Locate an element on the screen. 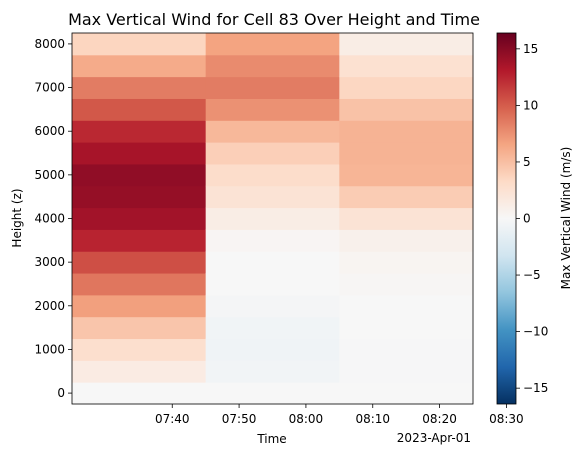 The width and height of the screenshot is (583, 456). y-tick-label: 1000 is located at coordinates (49, 349).